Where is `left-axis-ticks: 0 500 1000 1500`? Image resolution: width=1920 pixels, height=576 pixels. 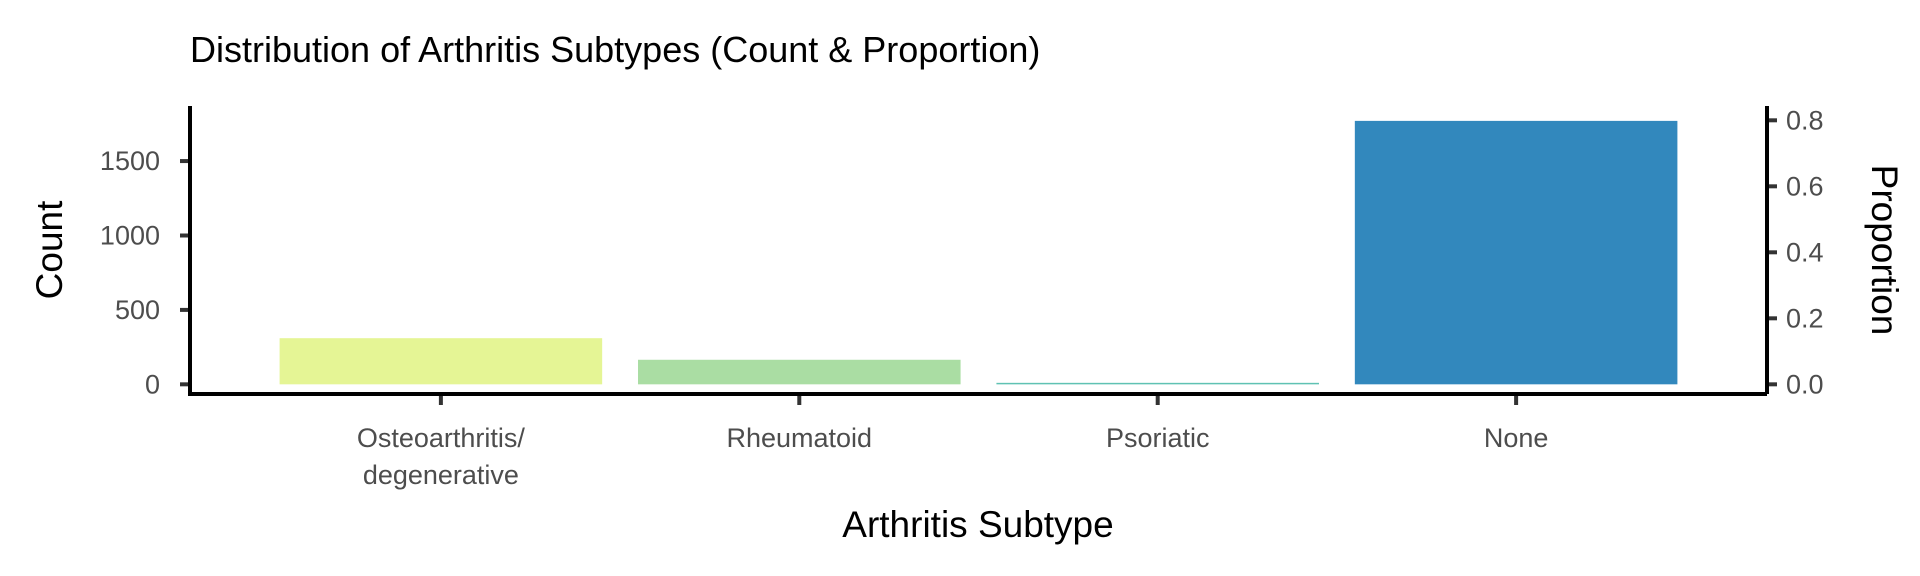
left-axis-ticks: 0 500 1000 1500 is located at coordinates (145, 272).